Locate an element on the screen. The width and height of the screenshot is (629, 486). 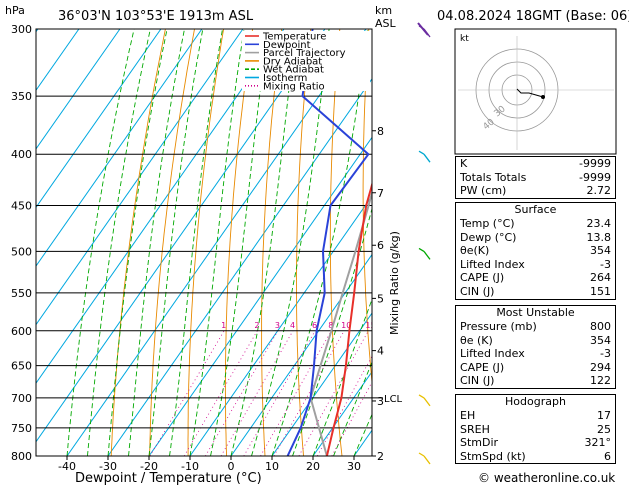
legend-box is located at coordinates (306, 61).